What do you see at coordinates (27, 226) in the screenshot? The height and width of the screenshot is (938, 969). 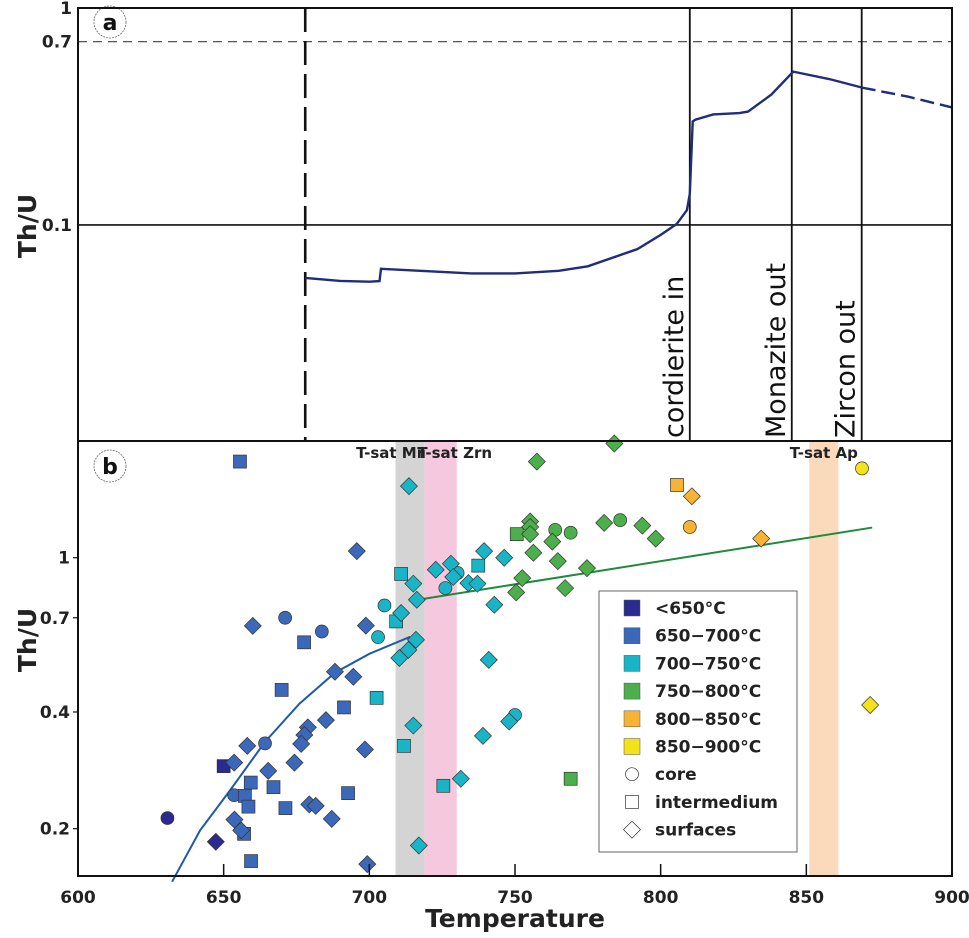 I see `panel-a-y-axis-label: Th/U` at bounding box center [27, 226].